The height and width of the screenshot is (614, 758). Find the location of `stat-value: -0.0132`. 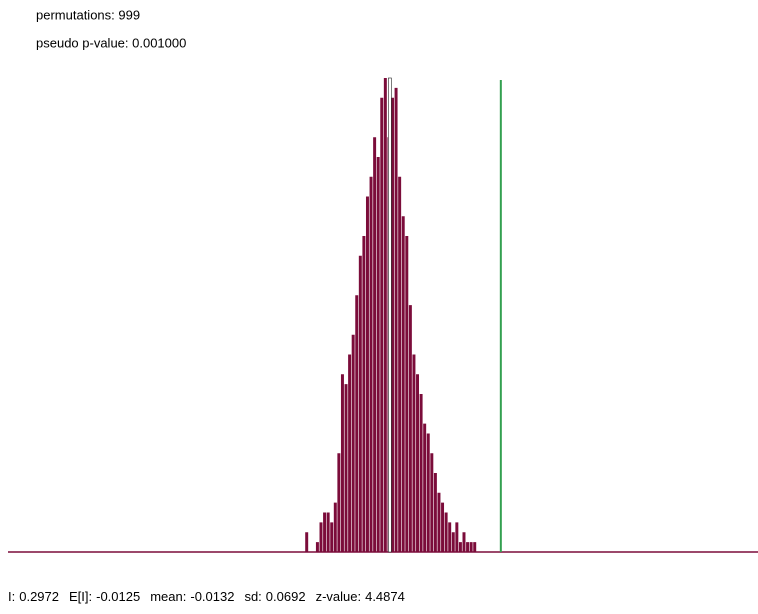

stat-value: -0.0132 is located at coordinates (212, 596).